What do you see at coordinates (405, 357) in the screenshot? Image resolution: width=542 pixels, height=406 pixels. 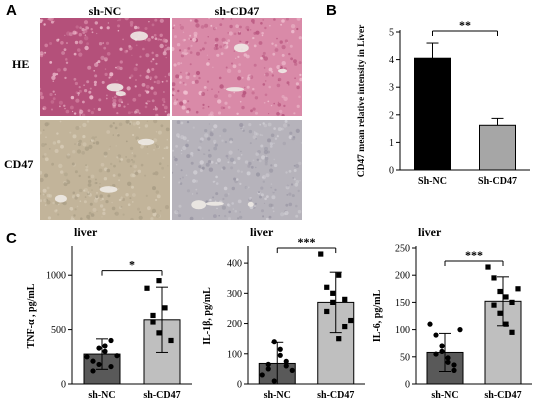 I see `y-tick-label: 50` at bounding box center [405, 357].